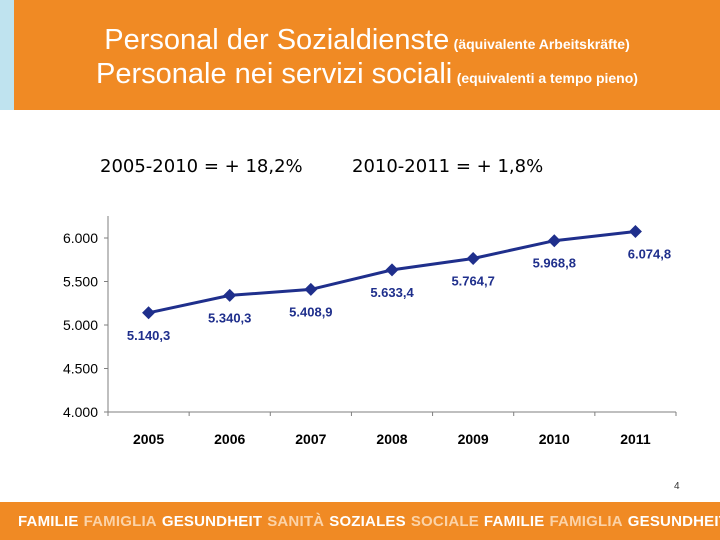  Describe the element at coordinates (310, 439) in the screenshot. I see `x-tick-label: 2007` at that location.